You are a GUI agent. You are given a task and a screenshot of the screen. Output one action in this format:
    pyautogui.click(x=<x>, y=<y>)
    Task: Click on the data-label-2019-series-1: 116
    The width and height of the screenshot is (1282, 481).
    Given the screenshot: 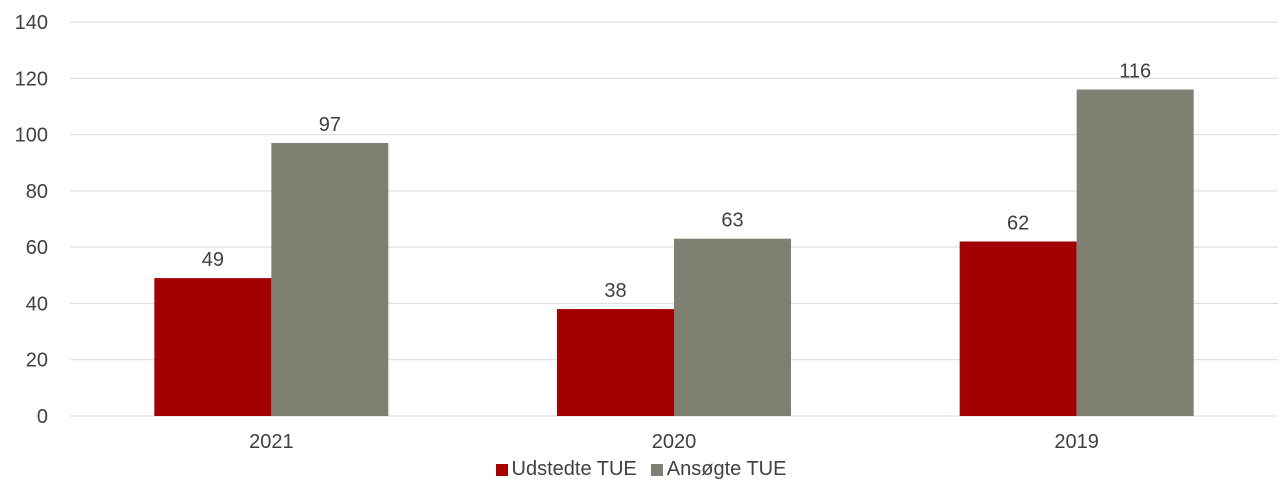 What is the action you would take?
    pyautogui.click(x=1135, y=72)
    